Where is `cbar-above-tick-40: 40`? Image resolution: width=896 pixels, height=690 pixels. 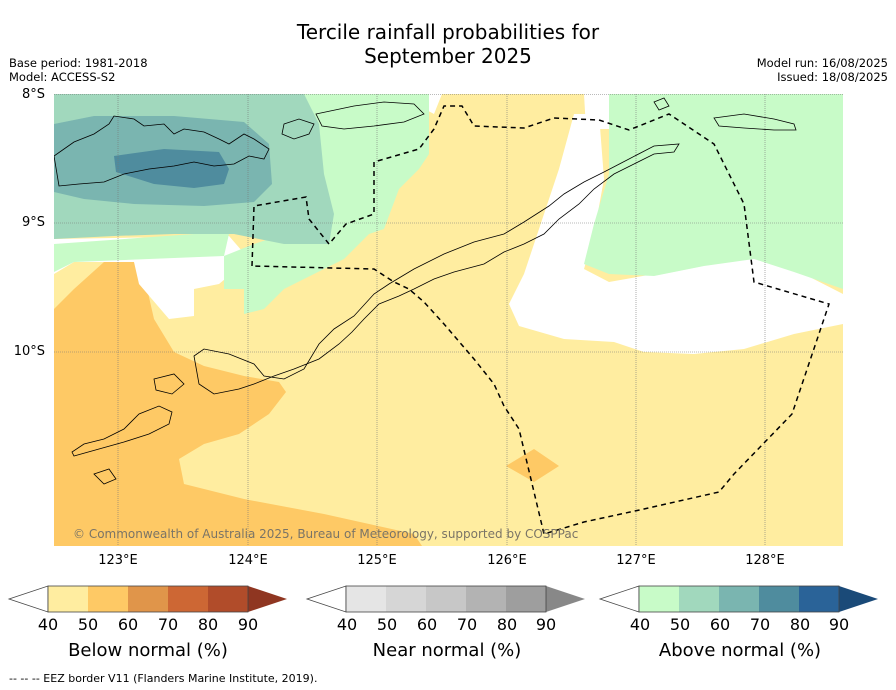 cbar-above-tick-40: 40 is located at coordinates (640, 624).